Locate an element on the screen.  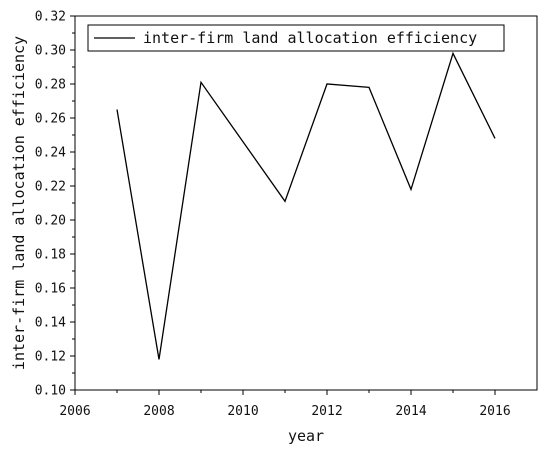
legend-box is located at coordinates (296, 38).